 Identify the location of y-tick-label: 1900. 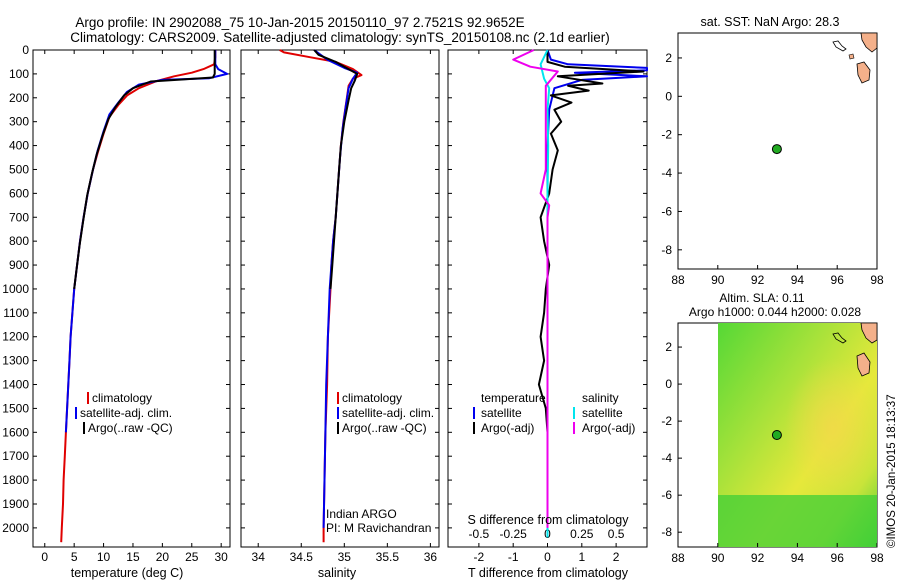
(15, 504).